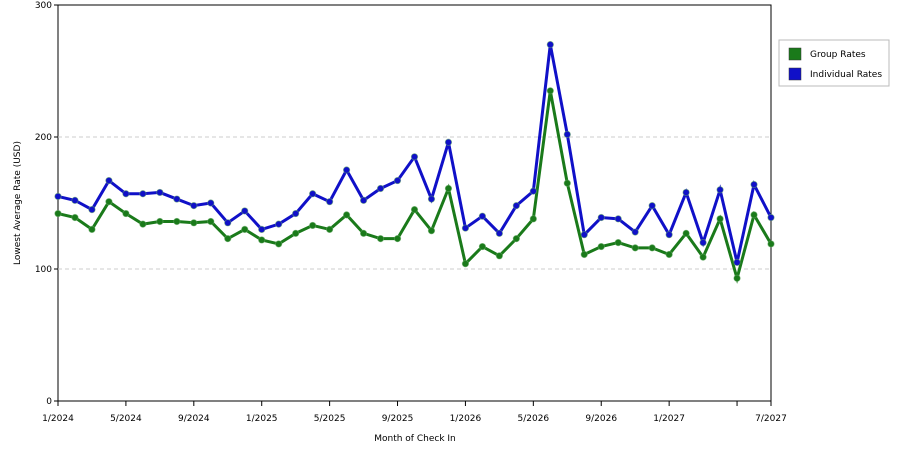 The height and width of the screenshot is (454, 900). Describe the element at coordinates (262, 419) in the screenshot. I see `x-tick-label: 1/2025` at that location.